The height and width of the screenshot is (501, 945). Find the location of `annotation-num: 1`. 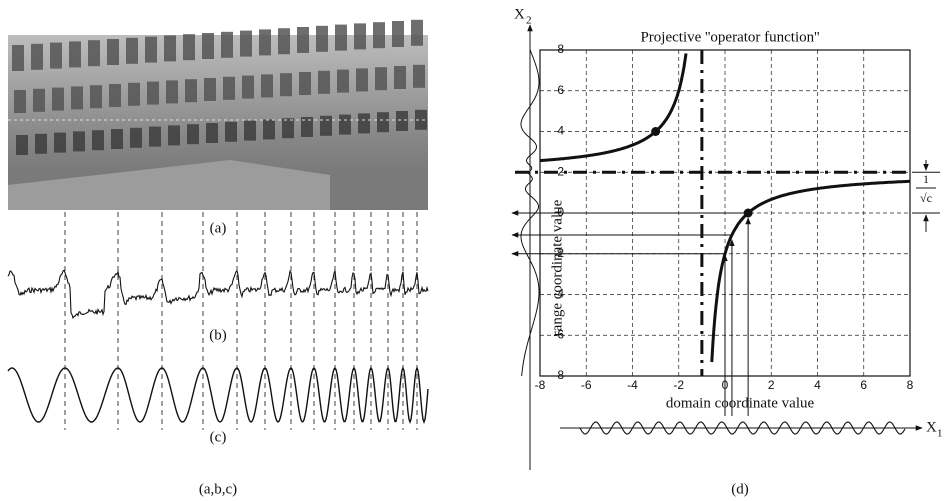

annotation-num: 1 is located at coordinates (926, 179).